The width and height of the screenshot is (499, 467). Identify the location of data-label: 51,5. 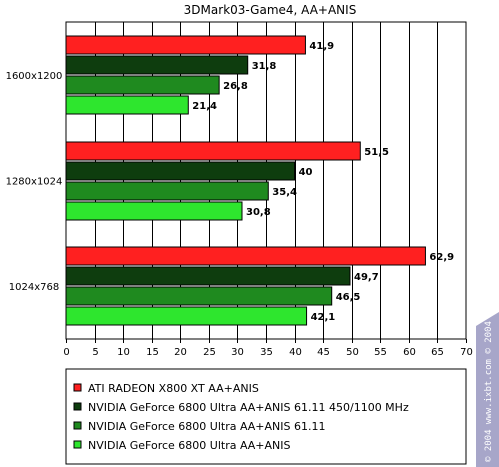
(376, 152).